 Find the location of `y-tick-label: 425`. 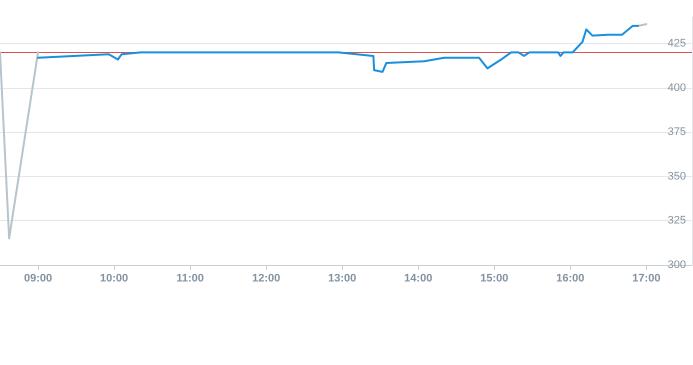

y-tick-label: 425 is located at coordinates (677, 44).